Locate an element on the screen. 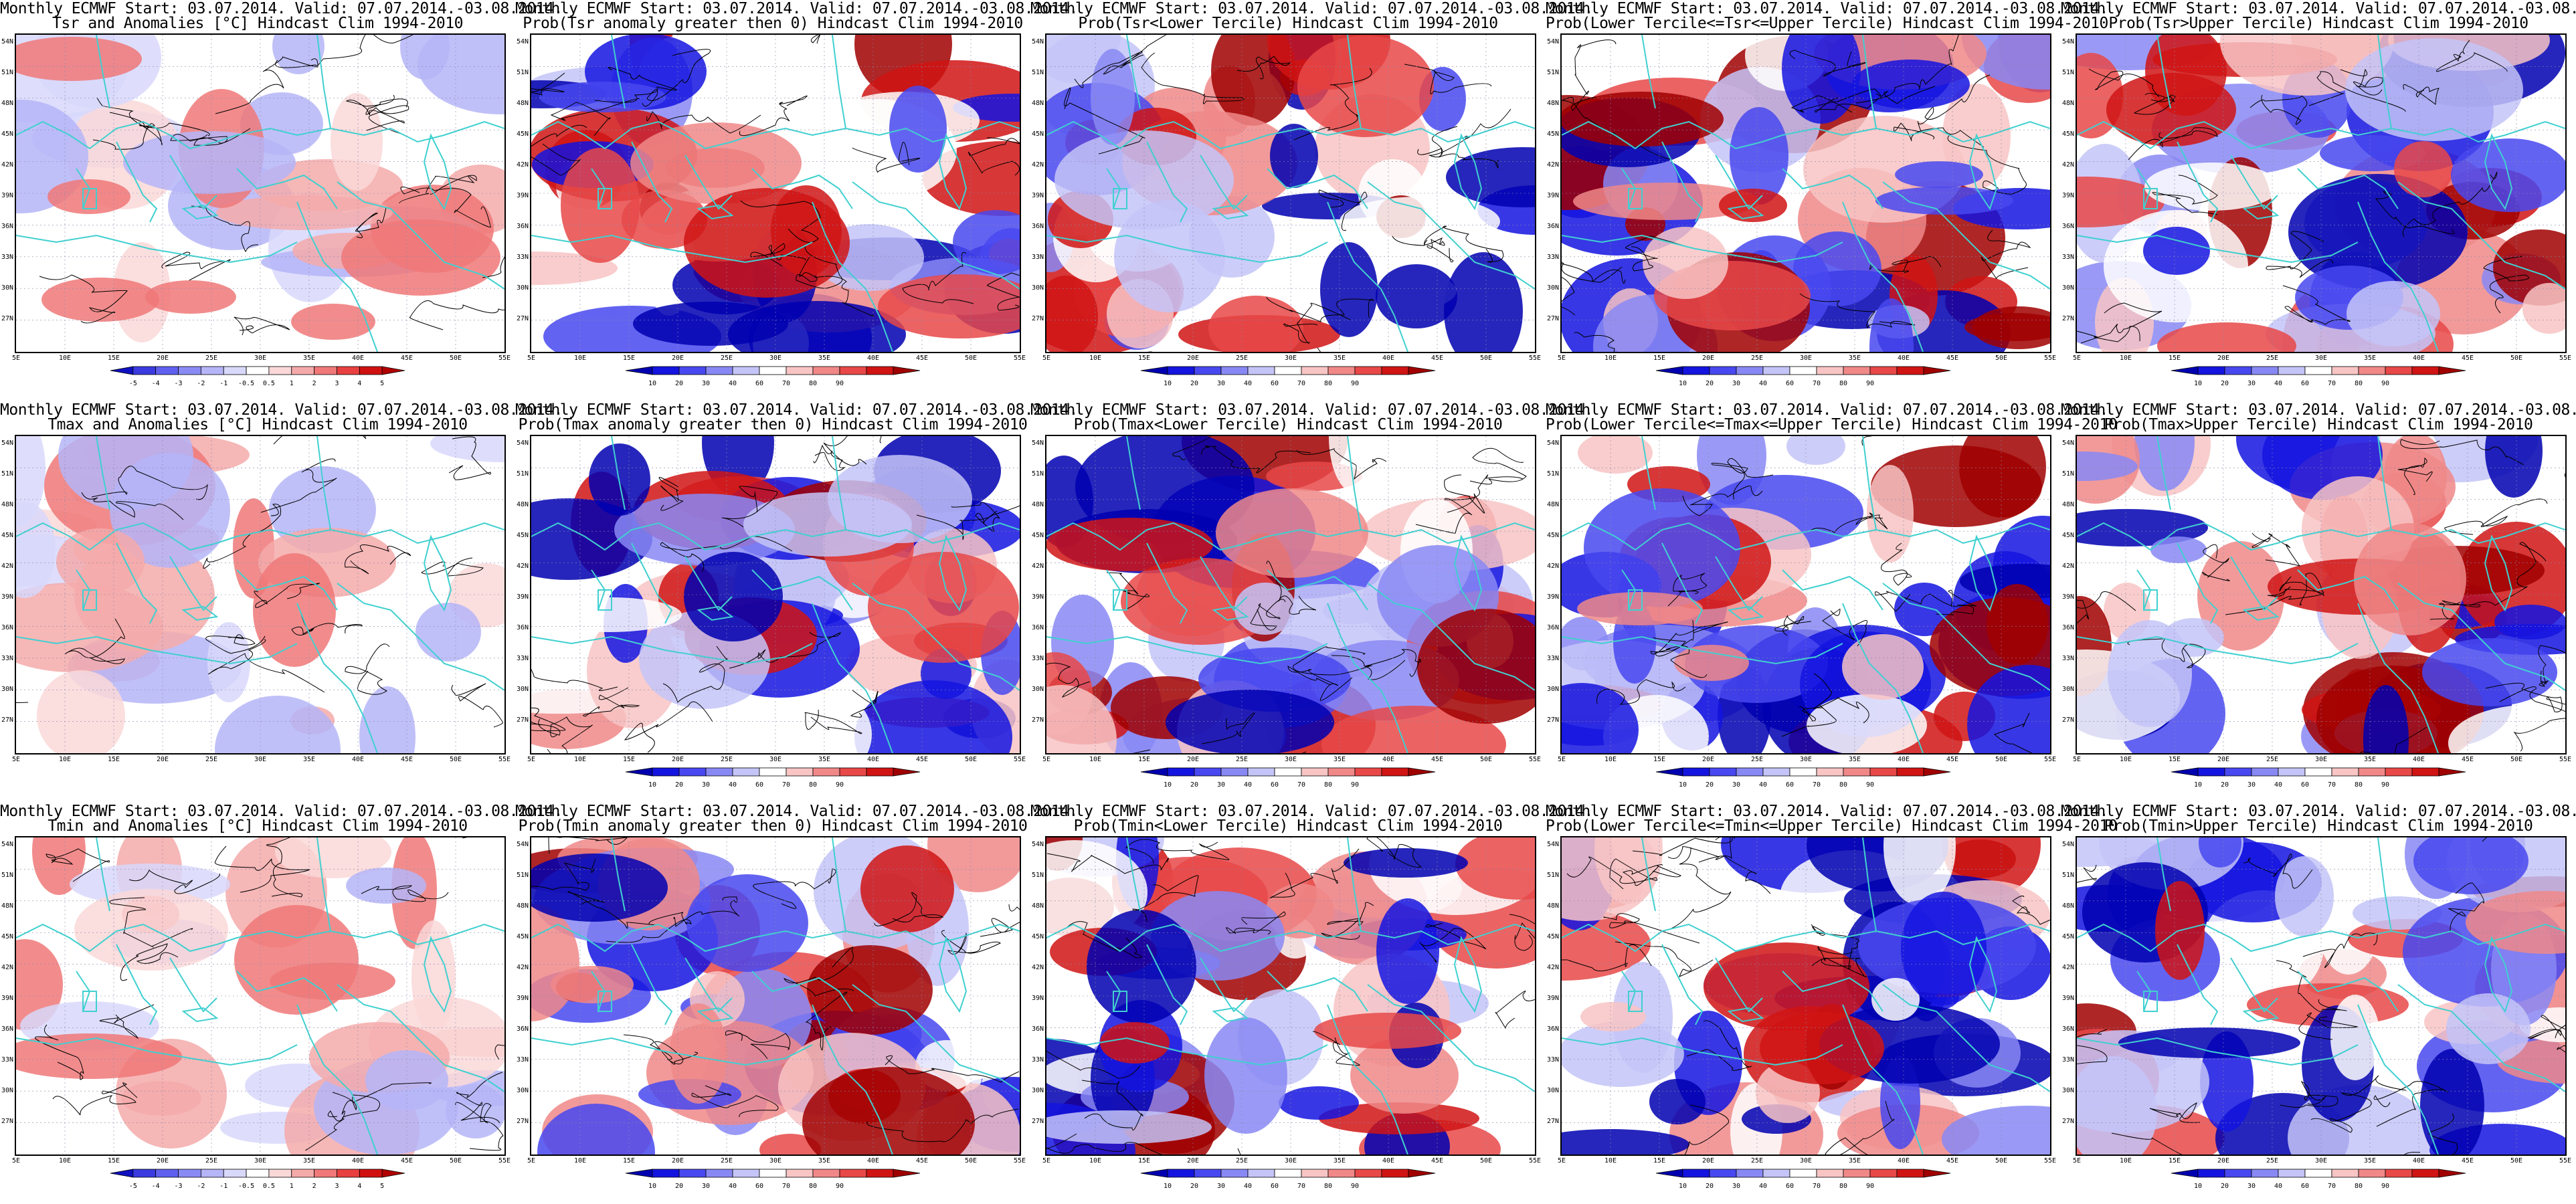  lat-tick-label: 54N is located at coordinates (7, 443).